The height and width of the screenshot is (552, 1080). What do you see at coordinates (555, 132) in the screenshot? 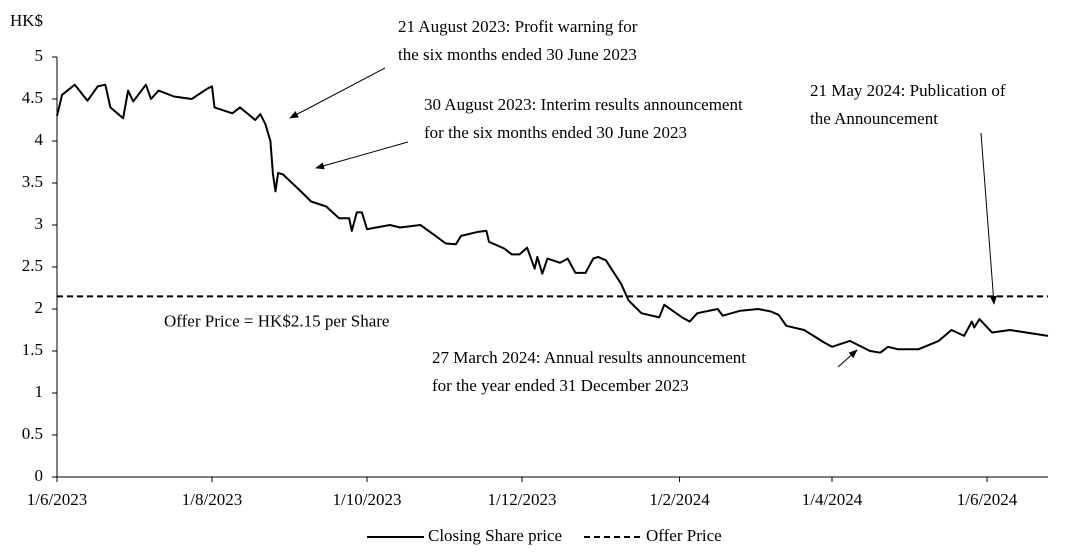
I see `annotation-text: for the six months ended 30 June 2023` at bounding box center [555, 132].